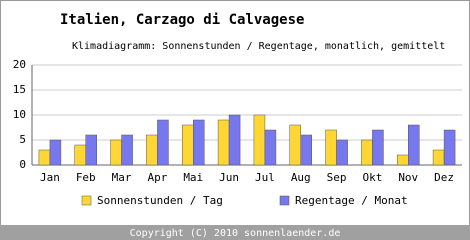 This screenshot has width=470, height=240. Describe the element at coordinates (444, 177) in the screenshot. I see `x-tick-label: Dez` at that location.